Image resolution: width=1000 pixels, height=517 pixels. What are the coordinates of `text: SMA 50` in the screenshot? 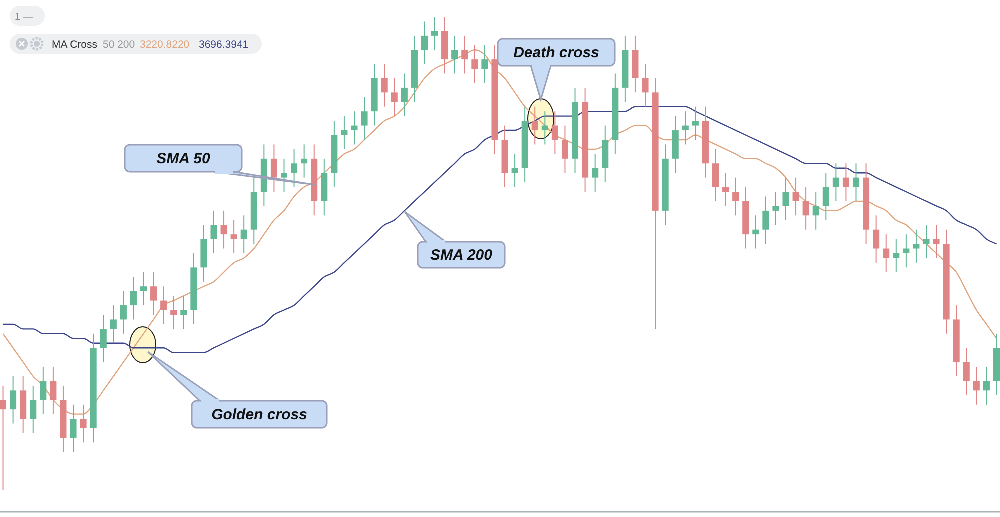 It's located at (183, 159).